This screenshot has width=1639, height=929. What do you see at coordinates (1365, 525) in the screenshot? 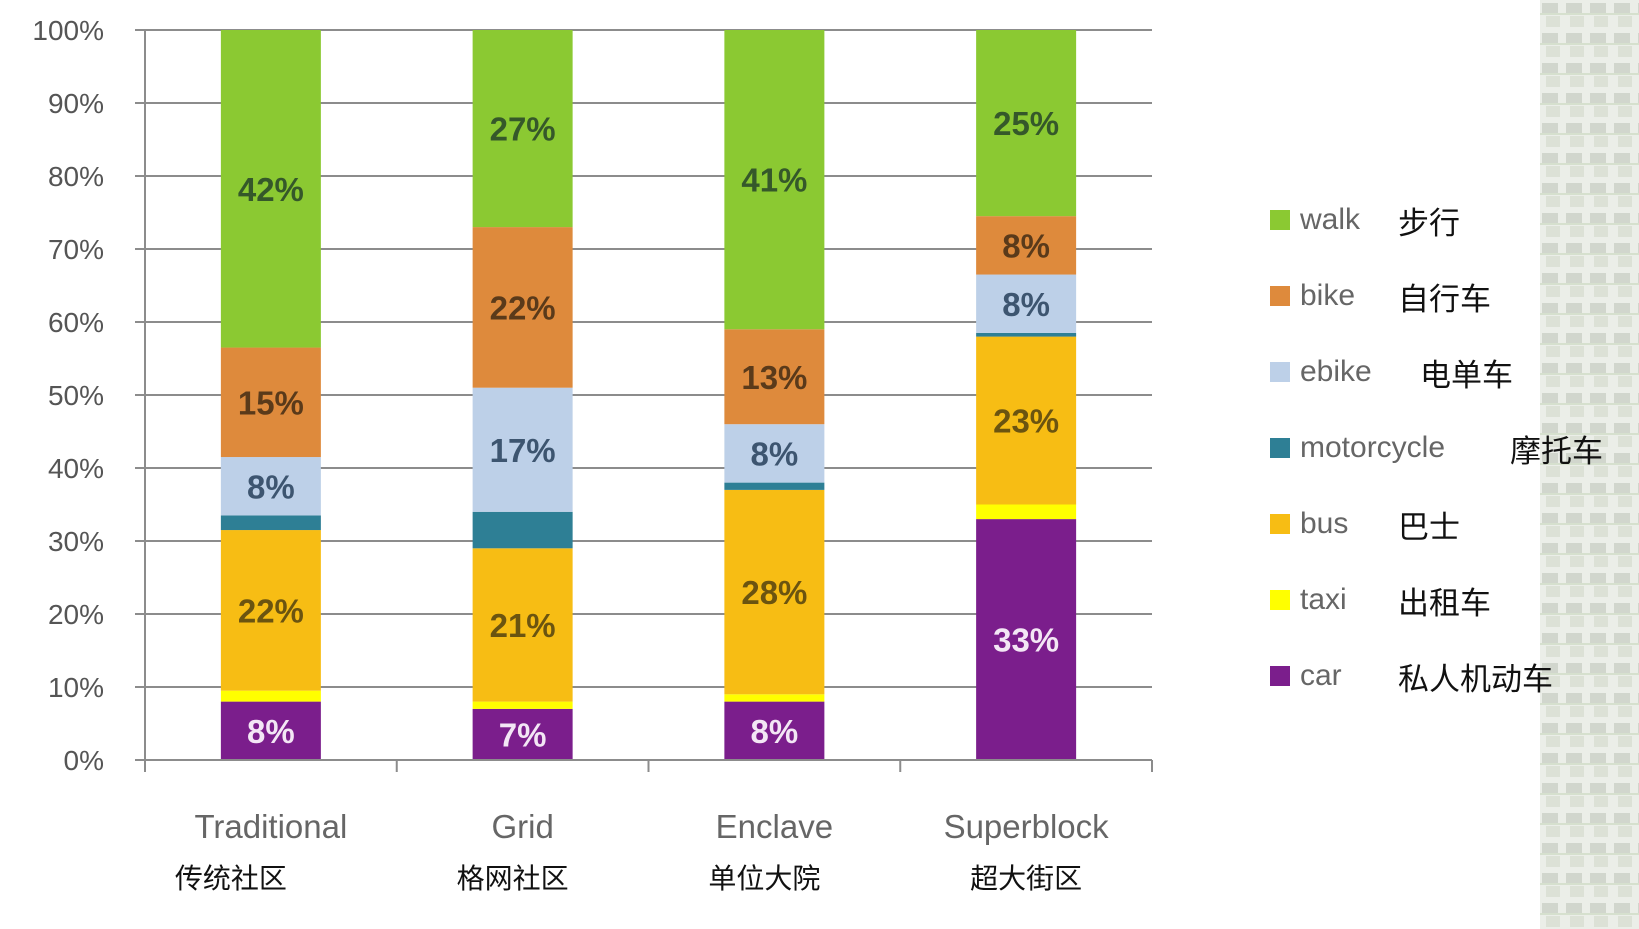
I see `legend-item-bus: bus 巴士` at bounding box center [1365, 525].